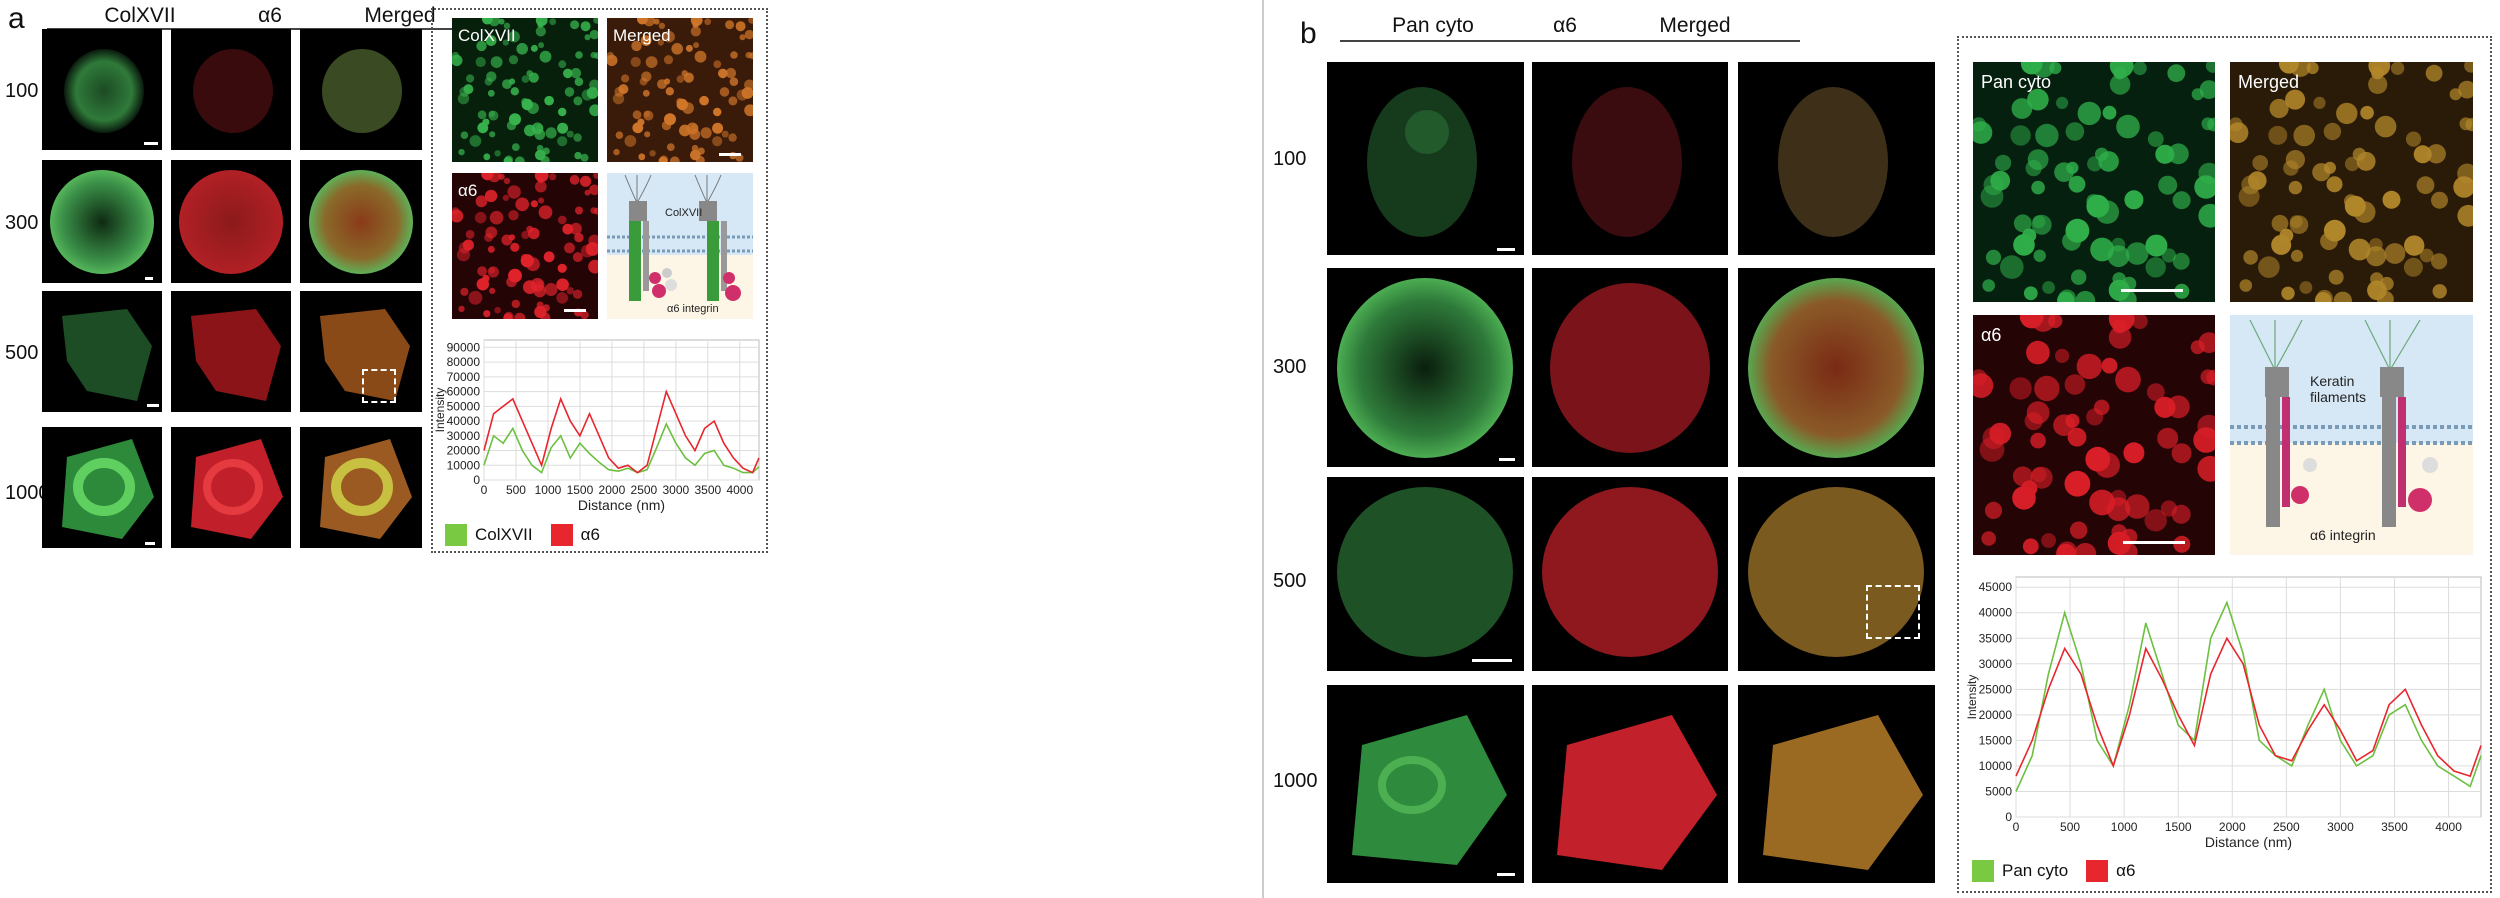  Describe the element at coordinates (464, 436) in the screenshot. I see `y-tick-label: 30000` at that location.